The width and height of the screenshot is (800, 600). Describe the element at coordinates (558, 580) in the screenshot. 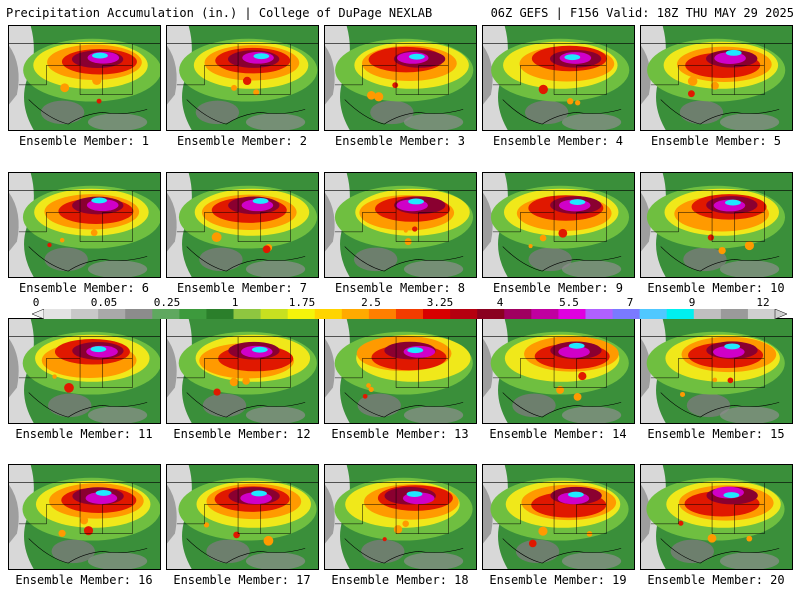

I see `panel-caption: Ensemble Member: 19` at that location.